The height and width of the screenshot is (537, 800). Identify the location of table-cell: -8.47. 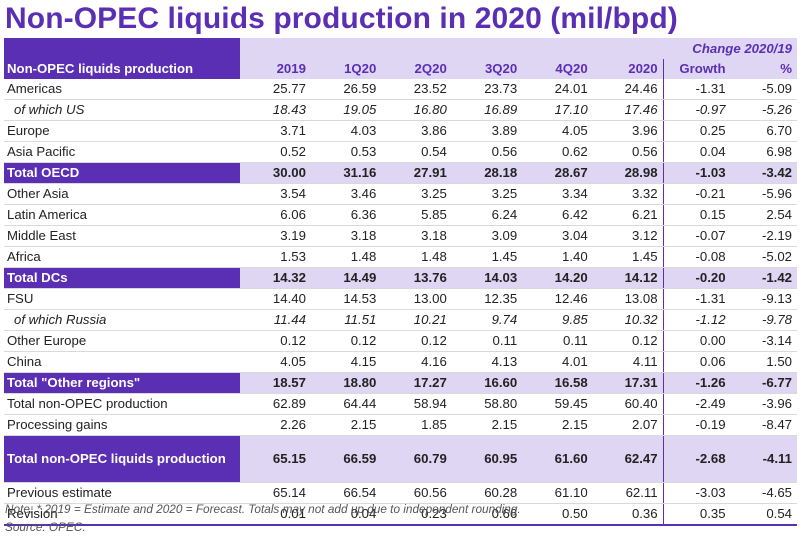
(763, 425).